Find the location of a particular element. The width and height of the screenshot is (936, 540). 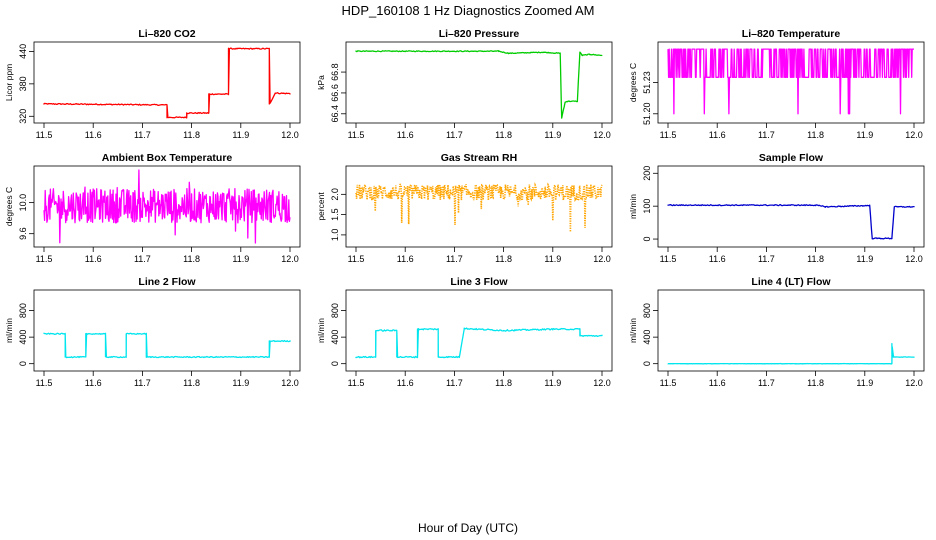

series-line-line3 is located at coordinates (479, 343).